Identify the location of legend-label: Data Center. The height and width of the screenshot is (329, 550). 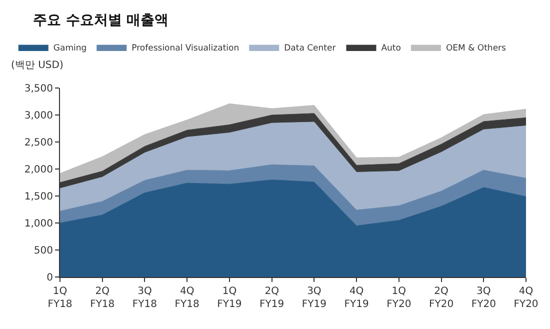
(310, 48).